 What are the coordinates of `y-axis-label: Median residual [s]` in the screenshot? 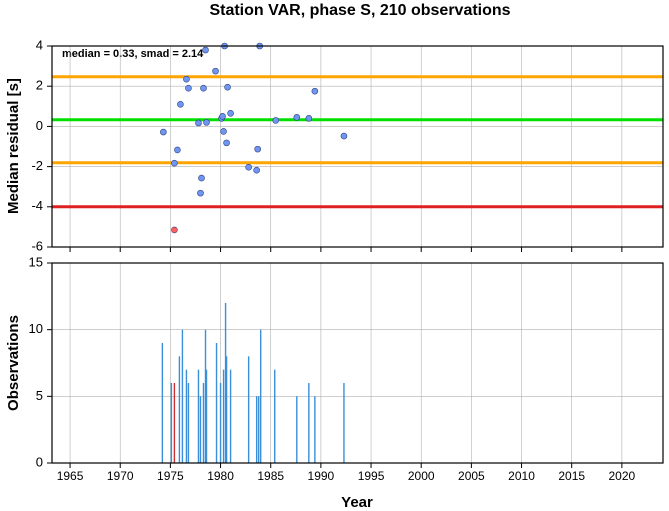 It's located at (13, 146).